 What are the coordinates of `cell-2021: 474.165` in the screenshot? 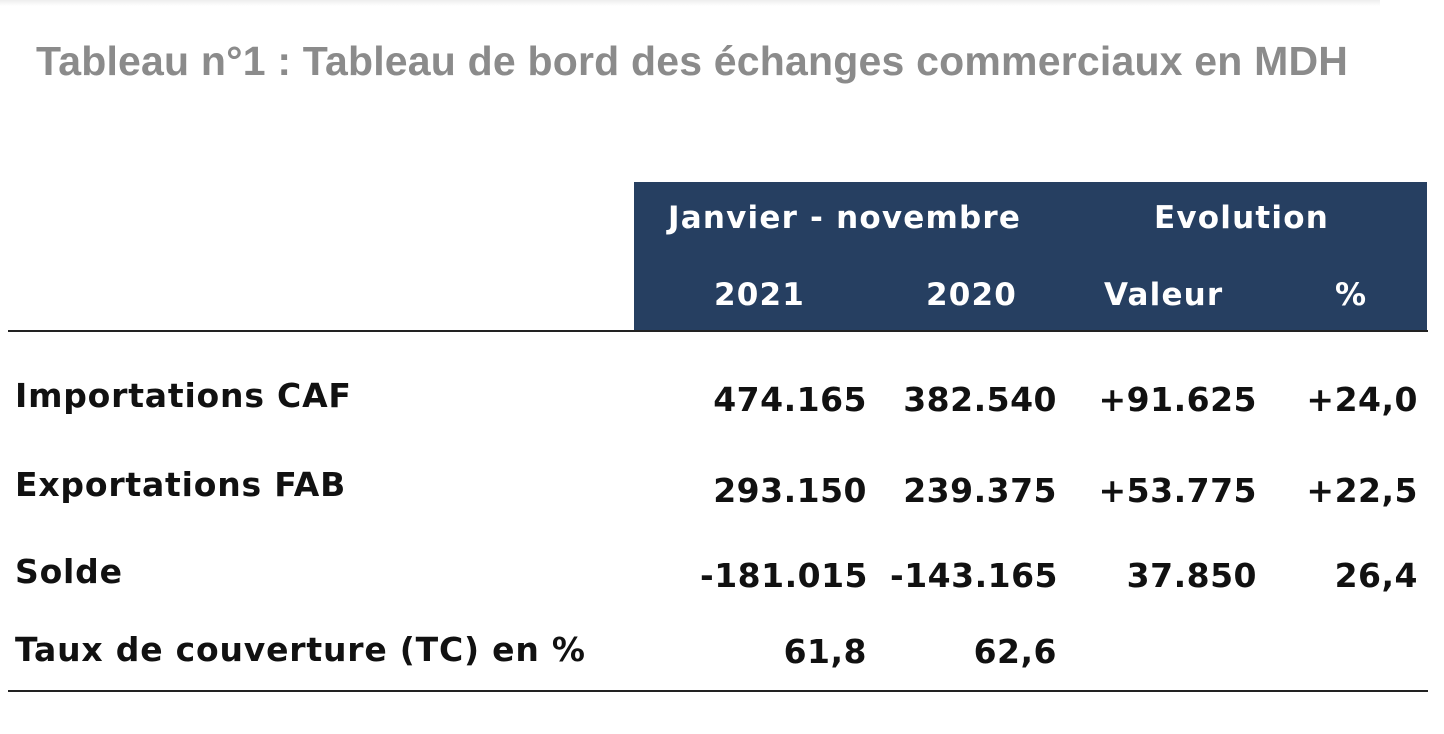 It's located at (790, 399).